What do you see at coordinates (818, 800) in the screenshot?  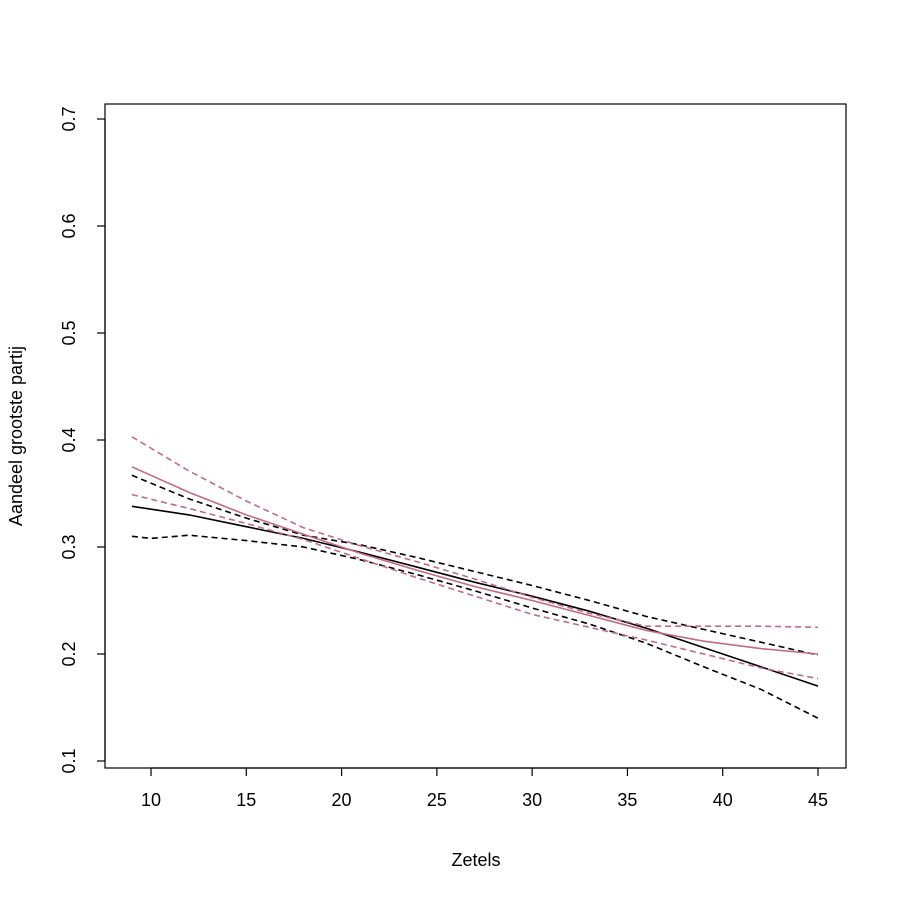 I see `x-tick-label: 45` at bounding box center [818, 800].